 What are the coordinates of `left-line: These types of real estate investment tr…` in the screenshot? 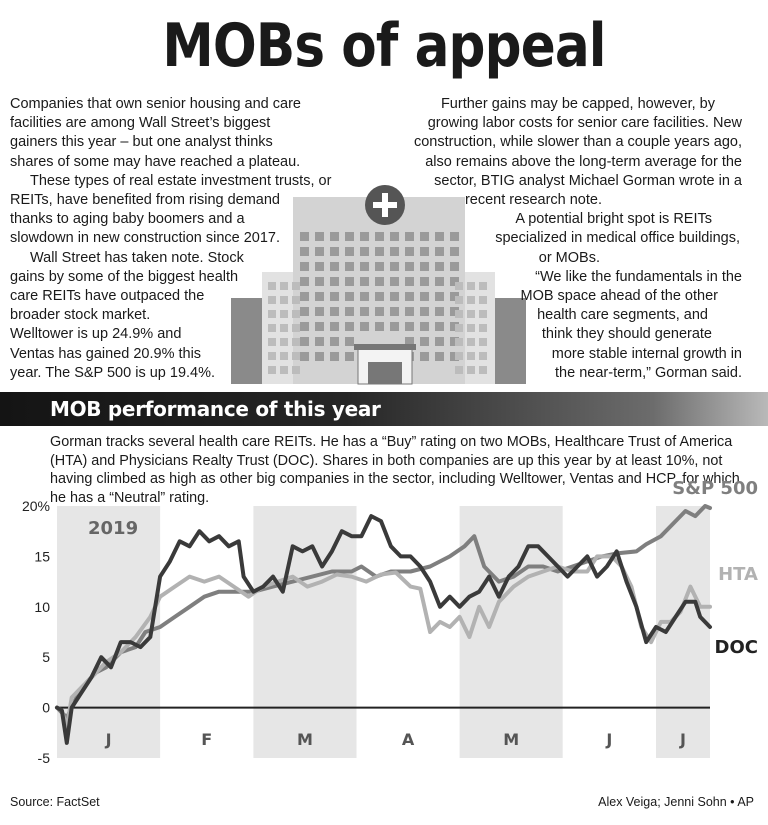 It's located at (181, 180).